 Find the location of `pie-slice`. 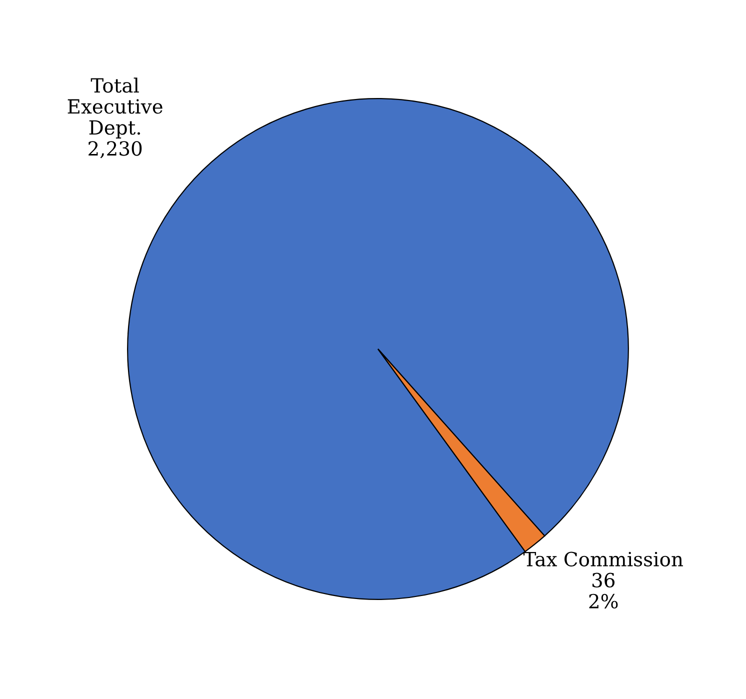

pie-slice is located at coordinates (461, 450).